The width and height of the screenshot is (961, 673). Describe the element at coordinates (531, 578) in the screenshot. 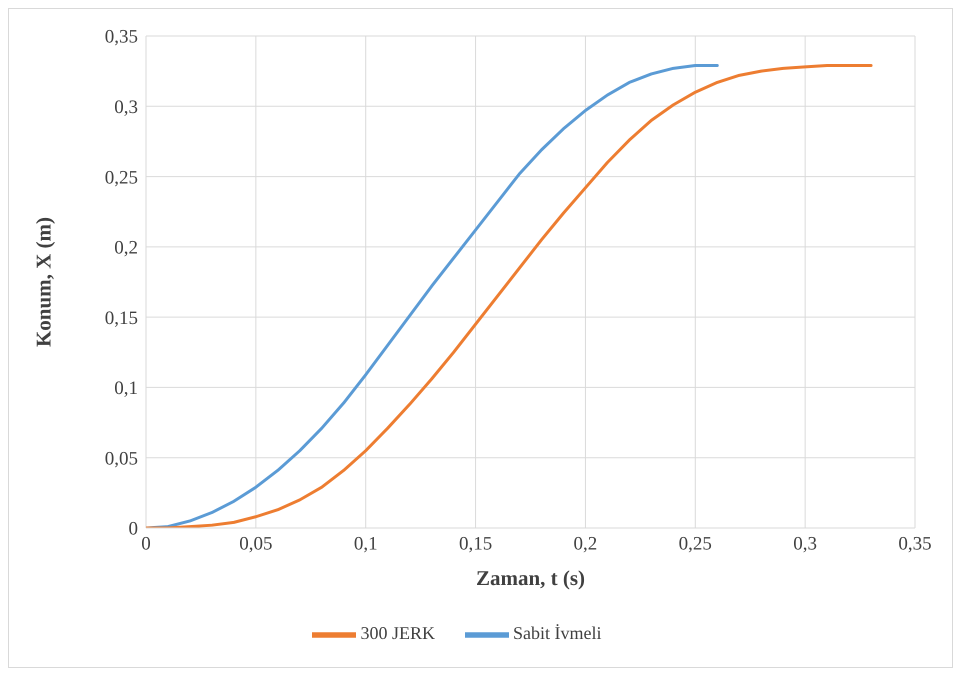

I see `x-axis-title: Zaman, t (s)` at that location.